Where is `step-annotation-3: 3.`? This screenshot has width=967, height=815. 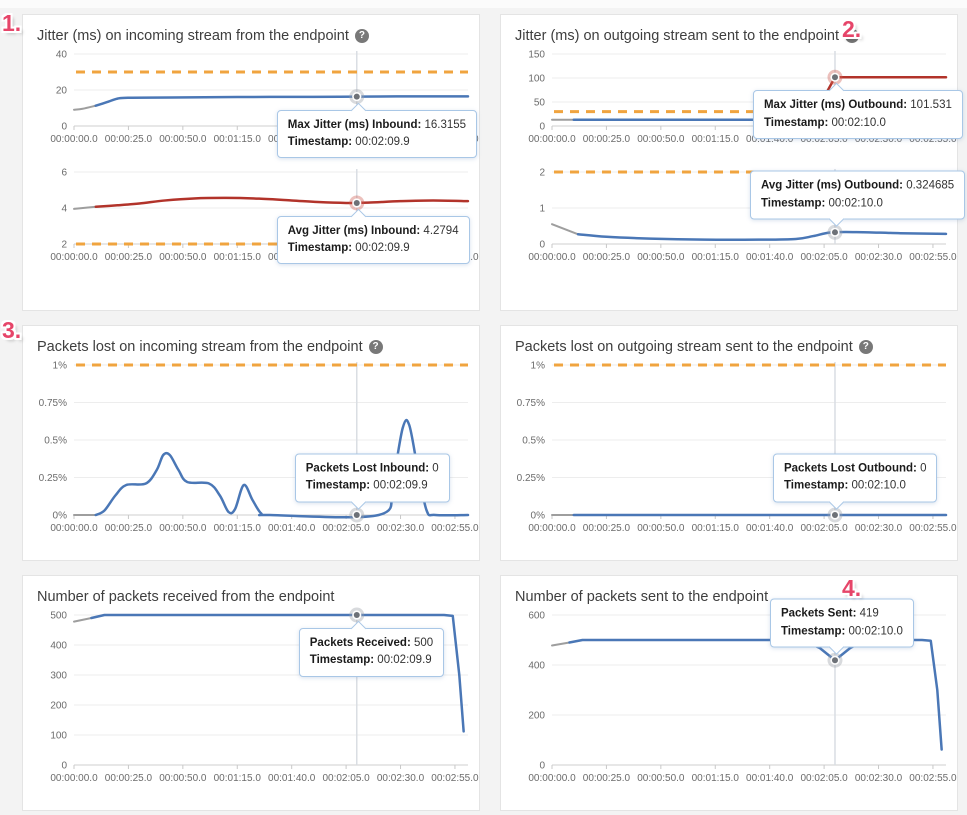 step-annotation-3: 3. is located at coordinates (12, 330).